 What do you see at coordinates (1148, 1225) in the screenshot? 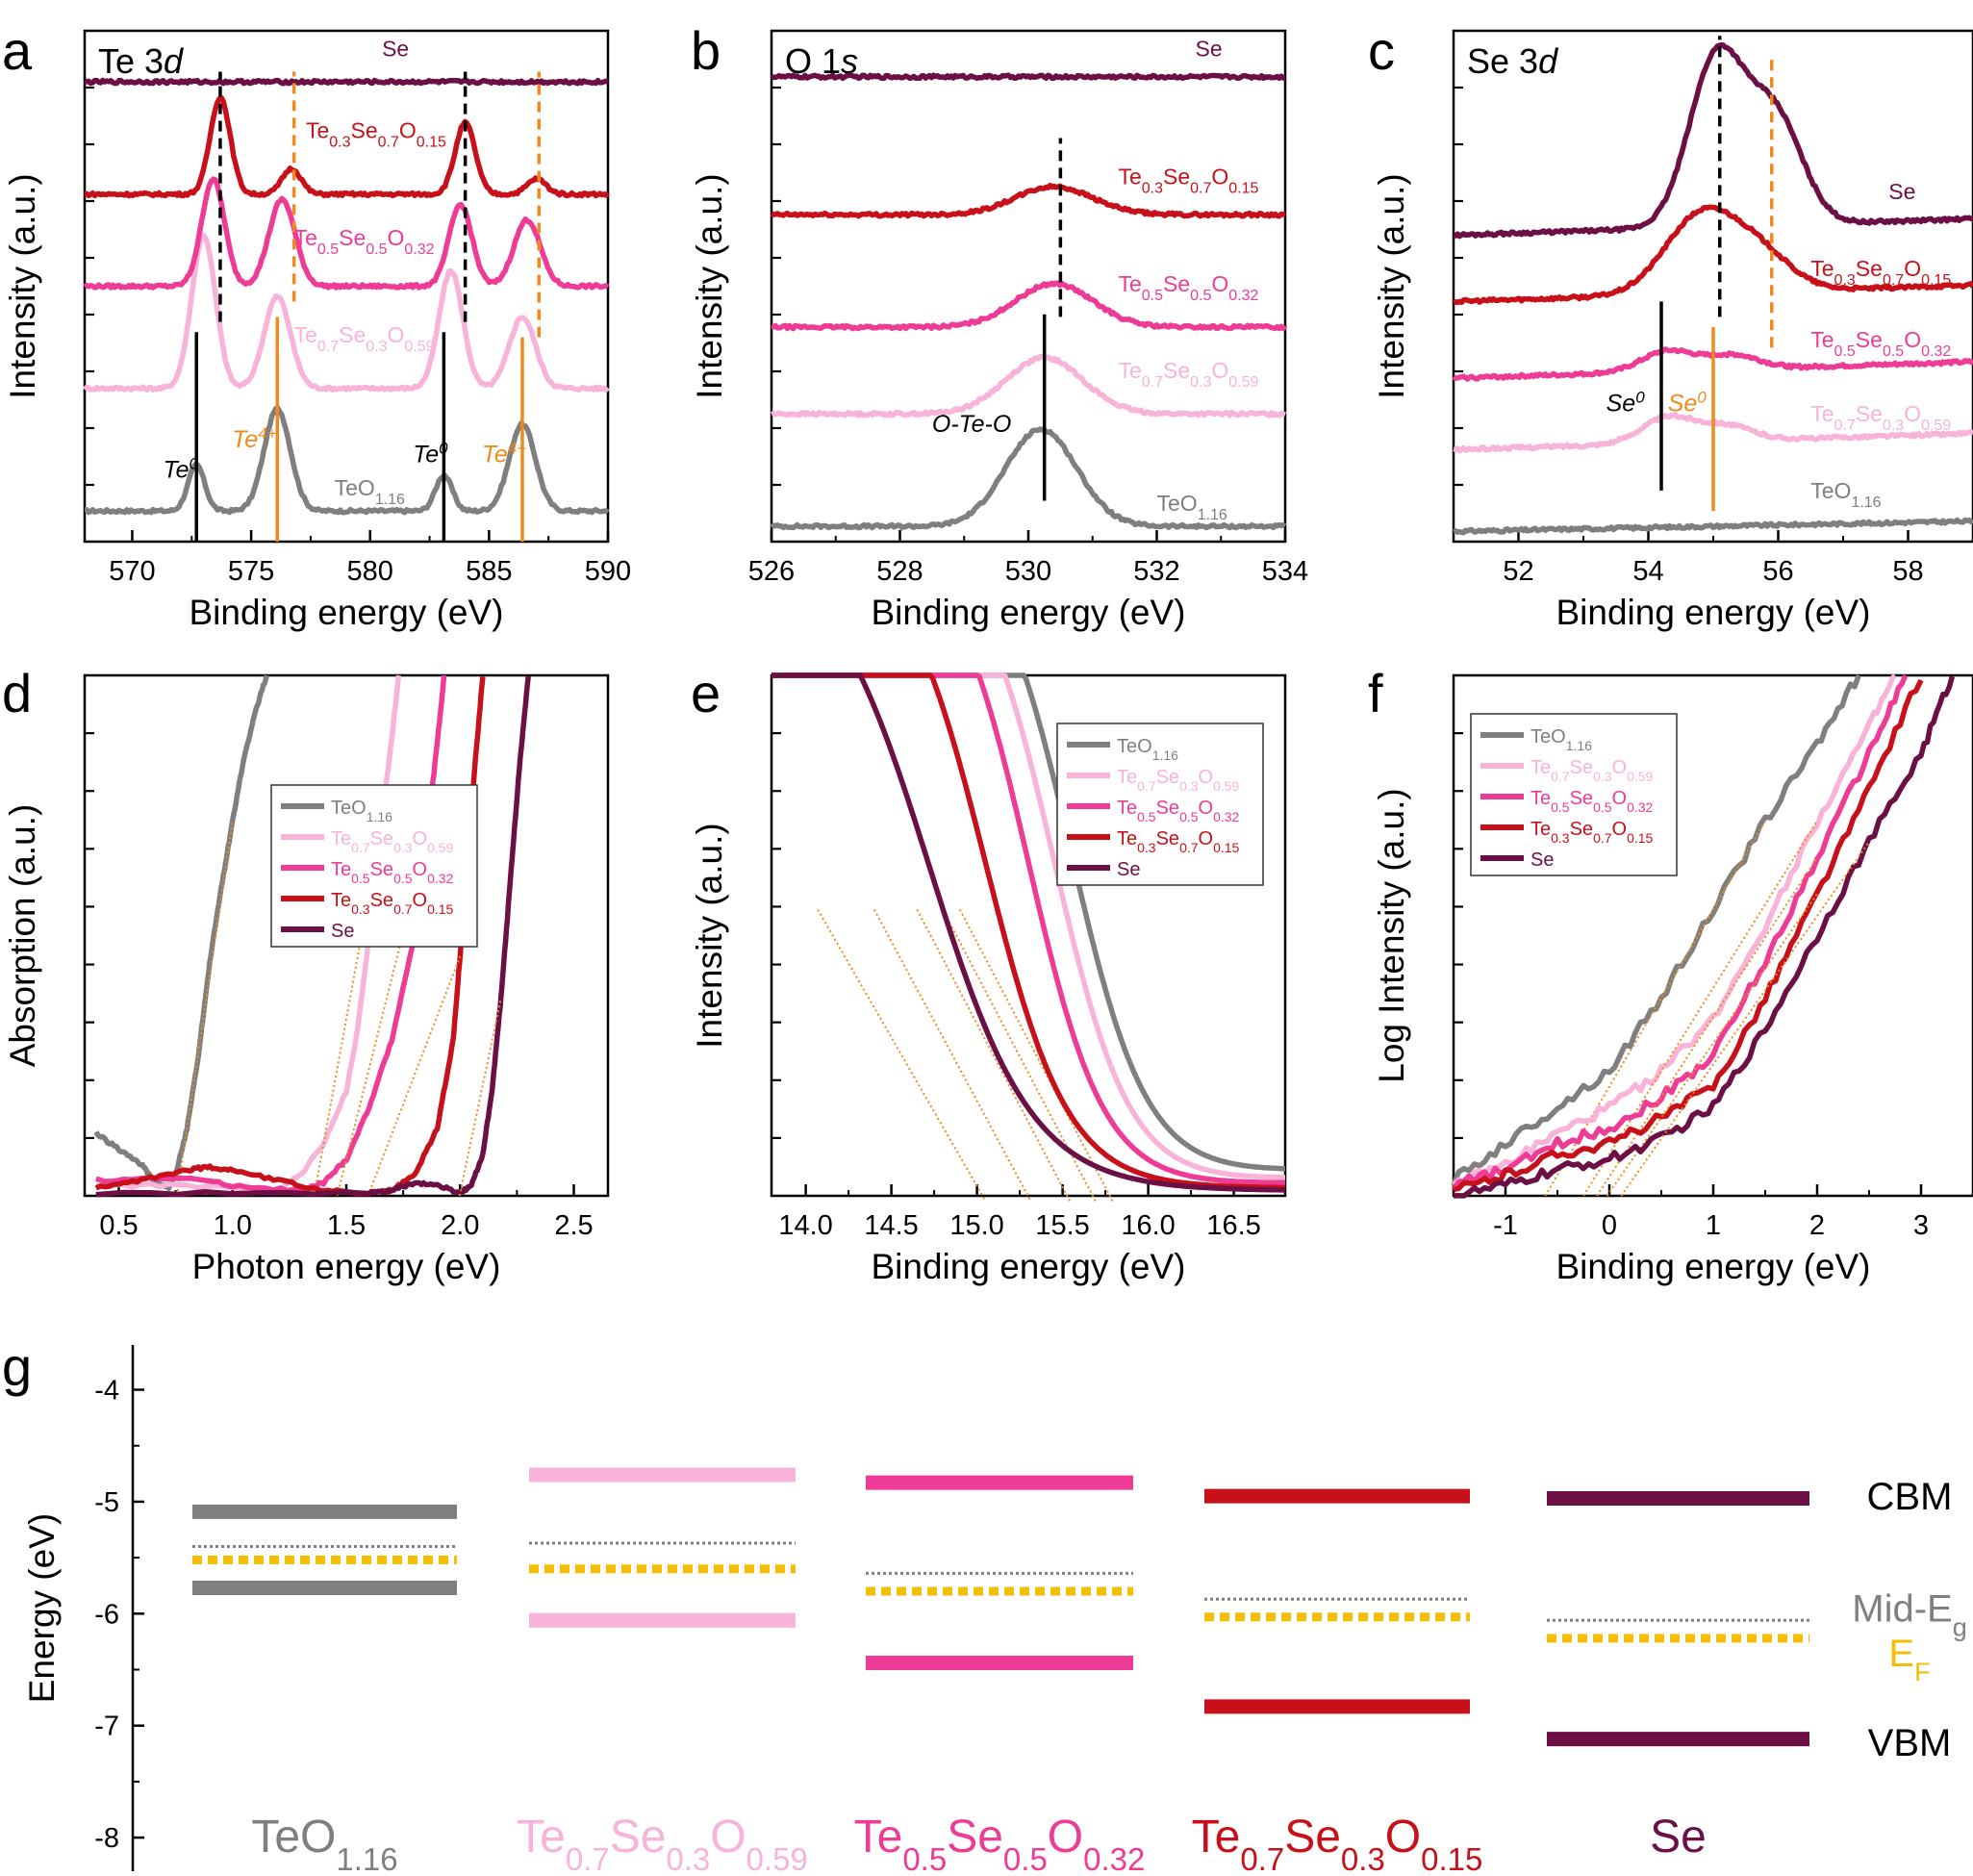
I see `x-tick-label-e: 16.0` at bounding box center [1148, 1225].